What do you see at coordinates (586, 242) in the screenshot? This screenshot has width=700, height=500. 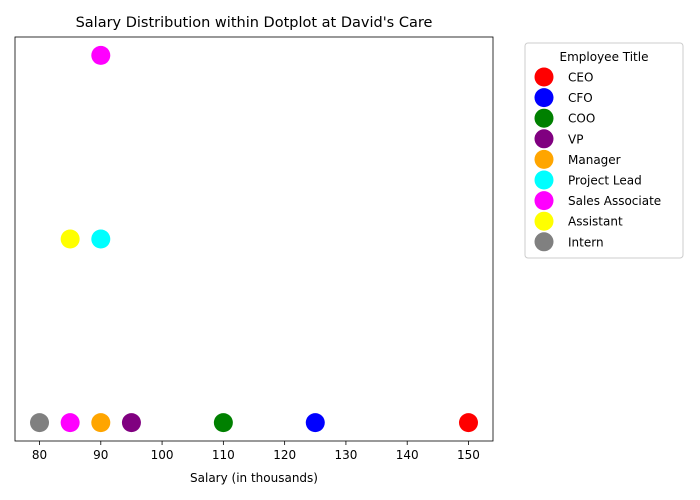 I see `legend-label-intern: Intern` at bounding box center [586, 242].